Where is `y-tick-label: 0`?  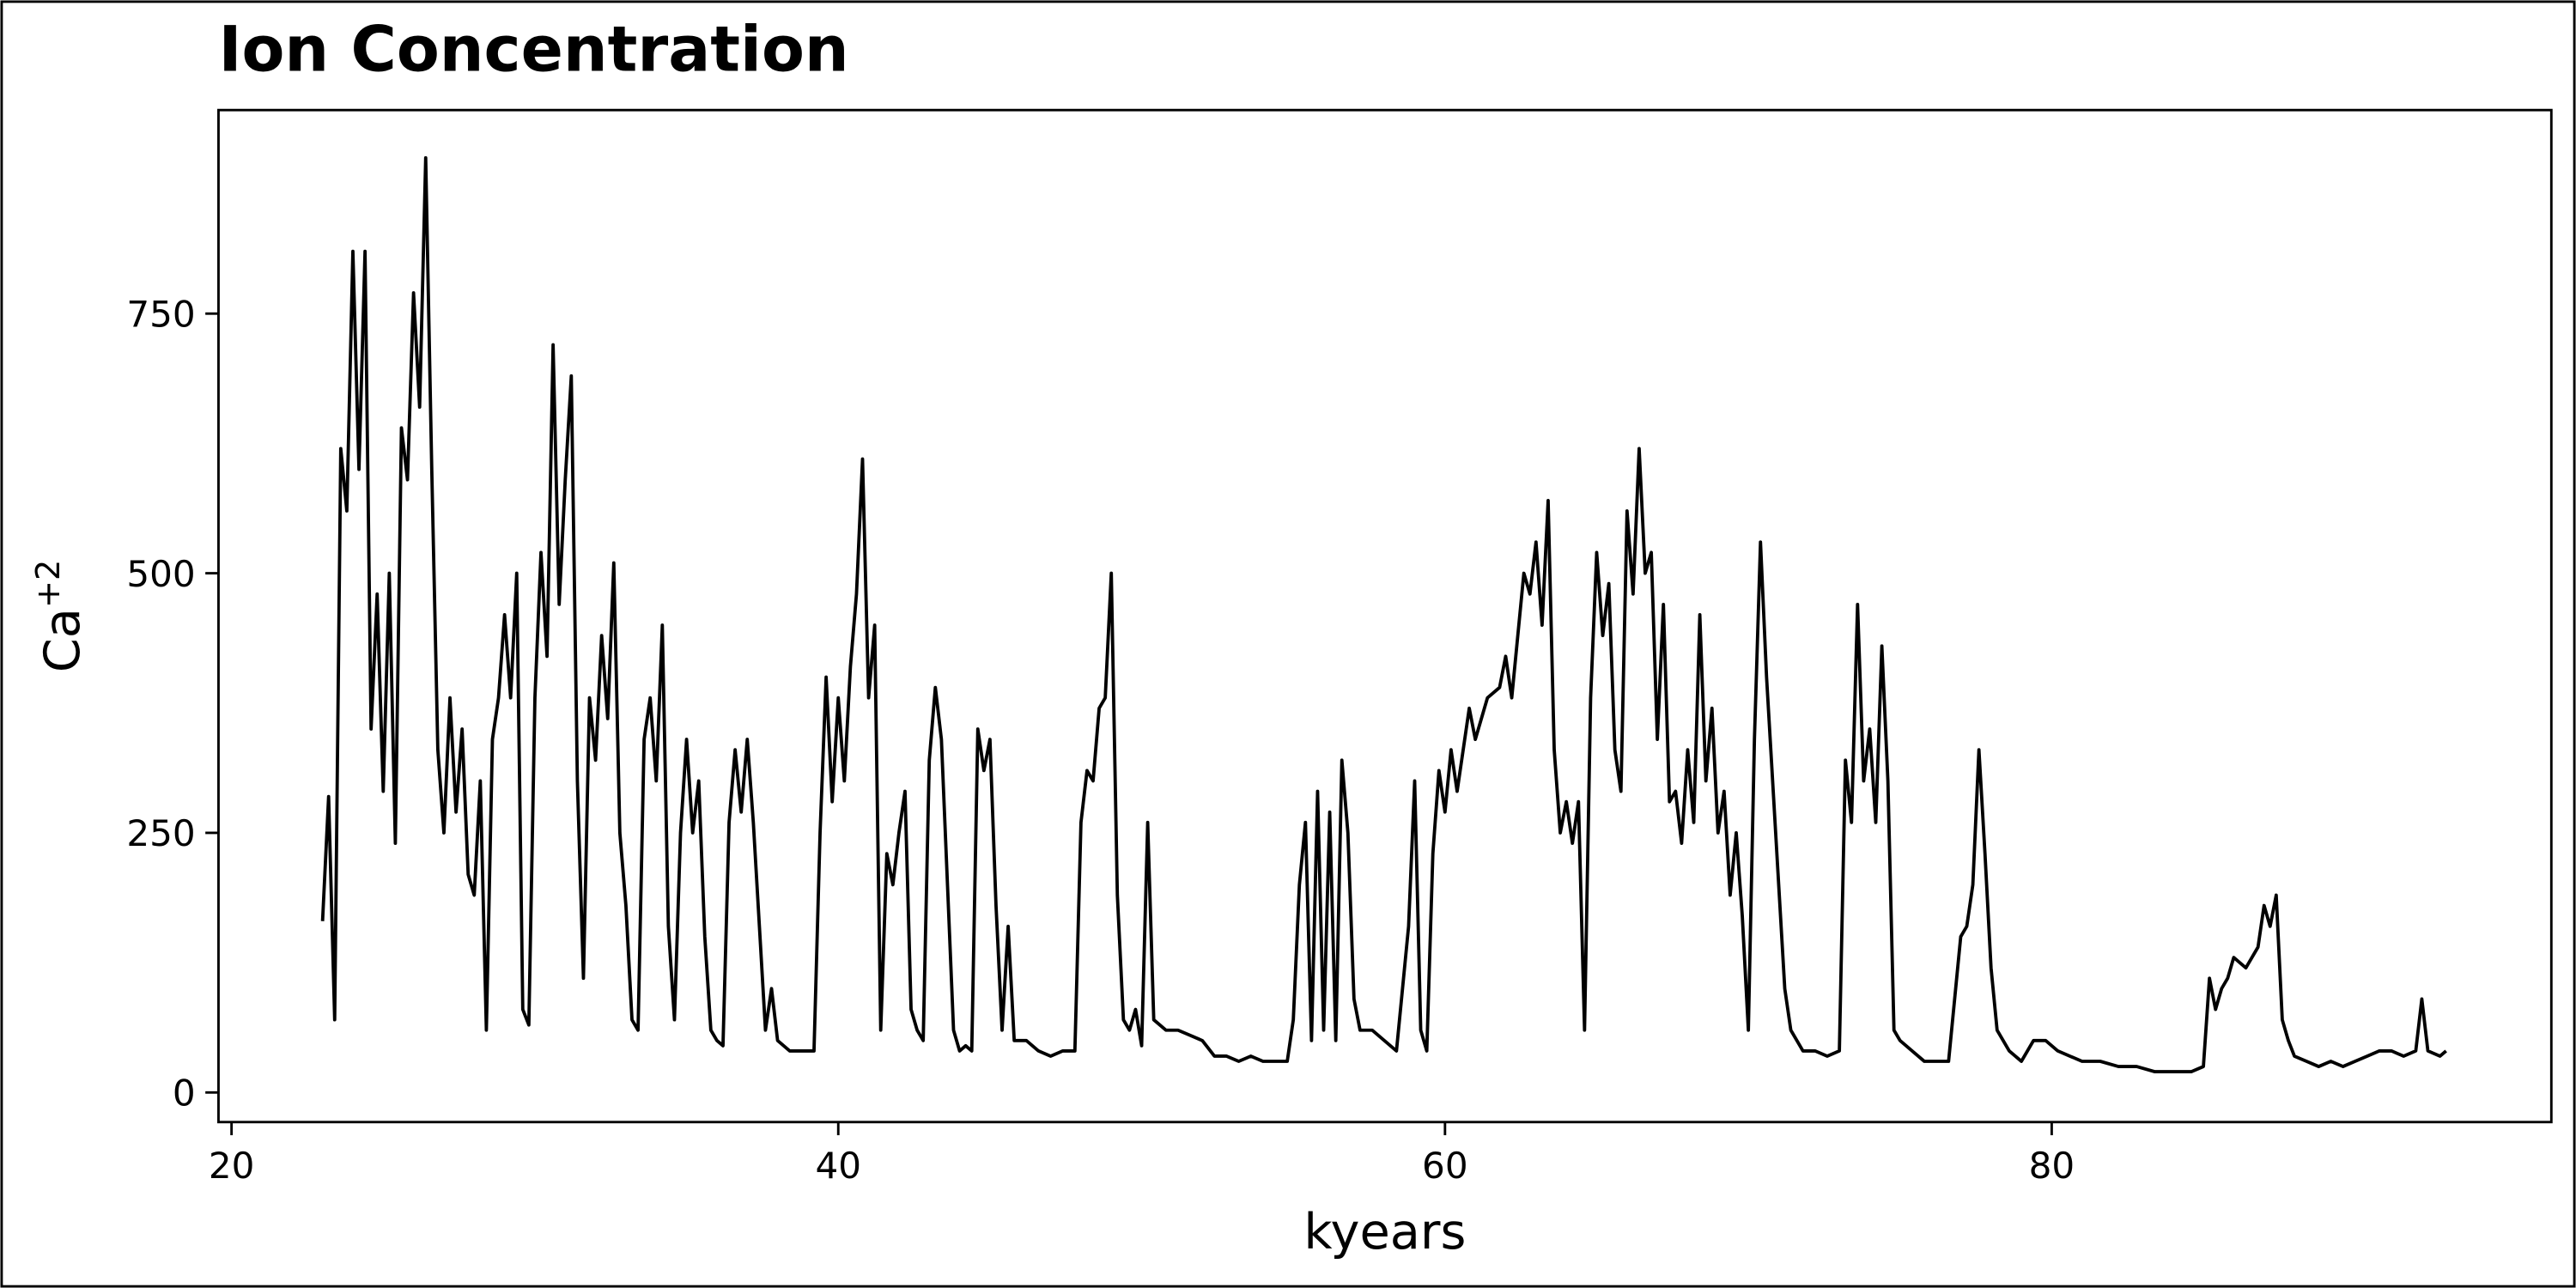 y-tick-label: 0 is located at coordinates (185, 1093).